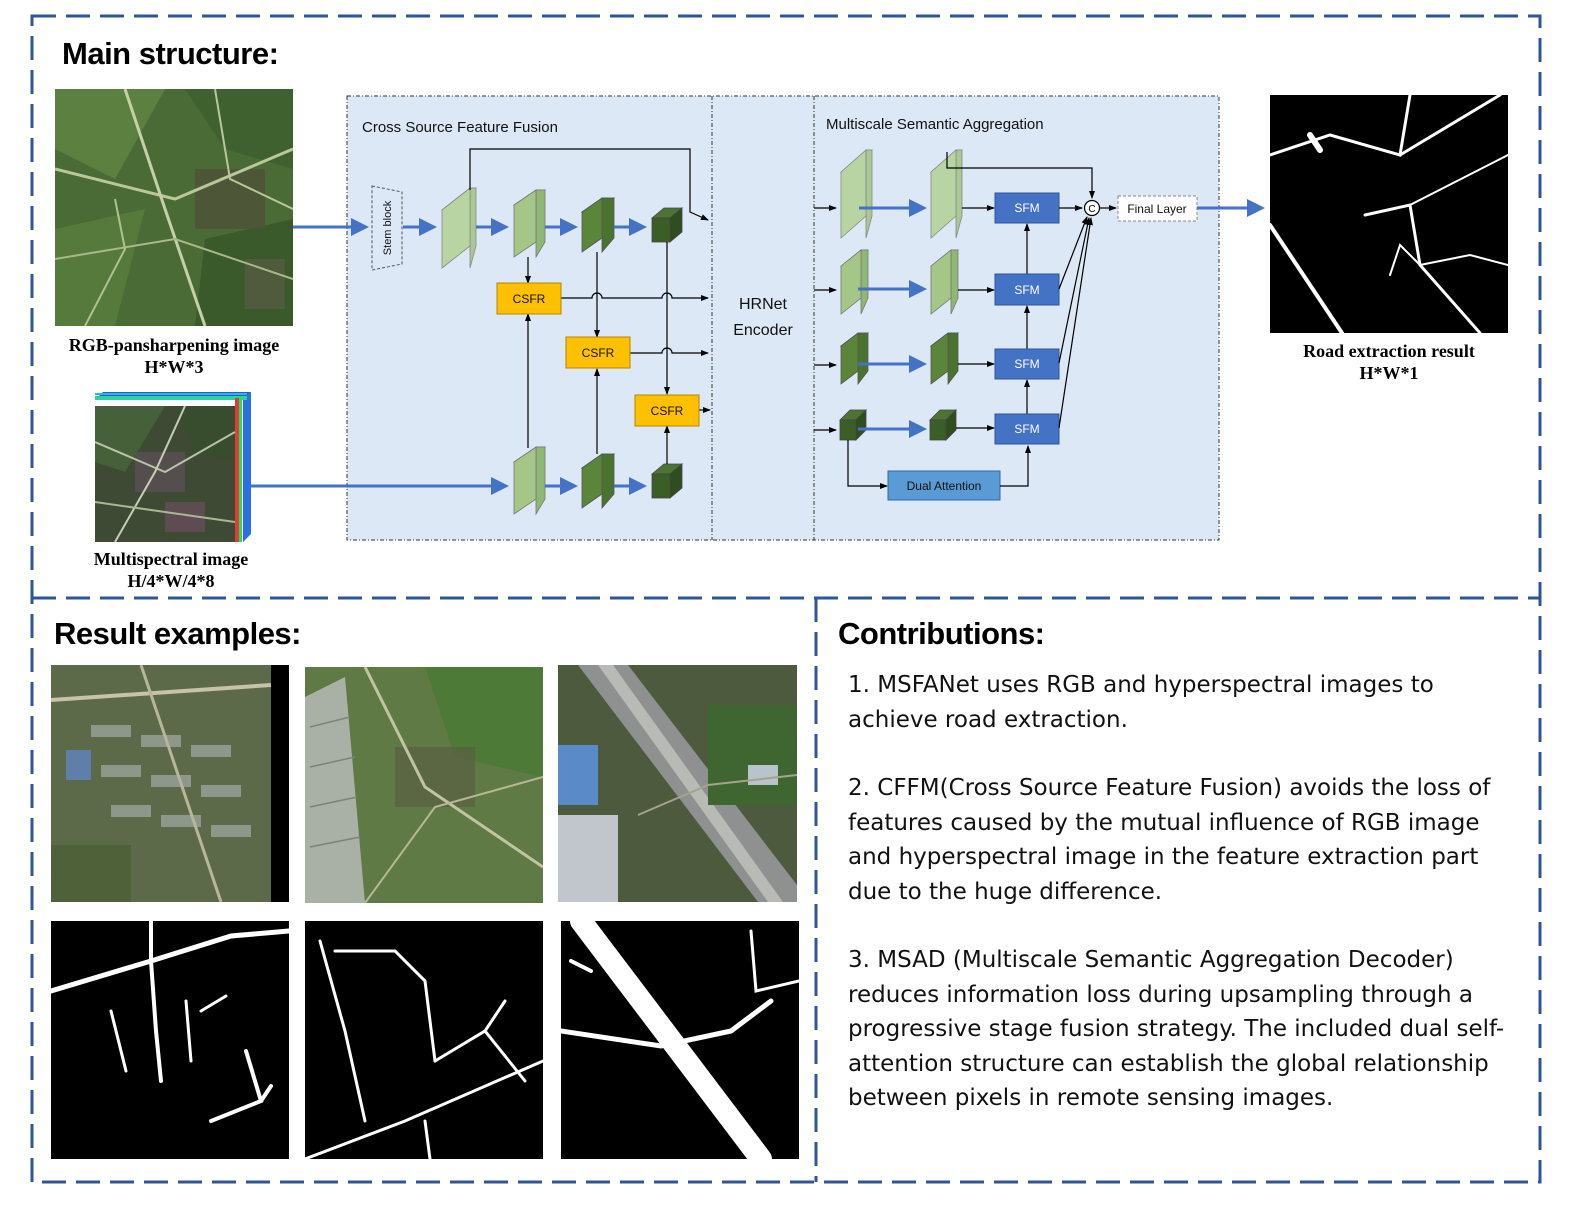  What do you see at coordinates (178, 633) in the screenshot?
I see `result-examples-heading: Result examples:` at bounding box center [178, 633].